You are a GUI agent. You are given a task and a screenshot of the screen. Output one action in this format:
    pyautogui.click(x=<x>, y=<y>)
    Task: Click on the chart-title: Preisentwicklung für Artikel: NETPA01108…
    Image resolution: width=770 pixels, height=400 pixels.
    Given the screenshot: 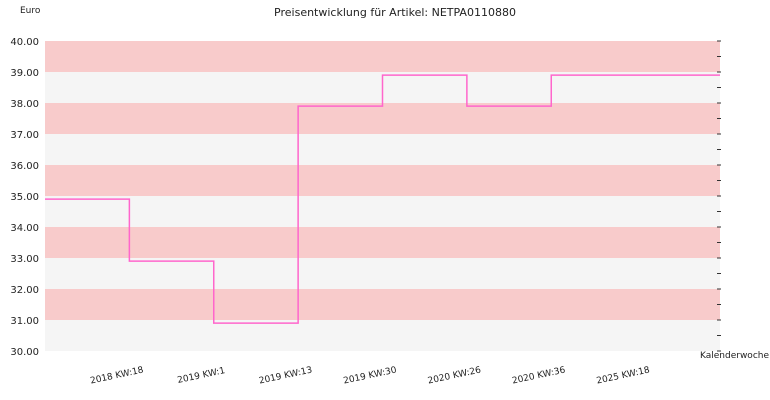 What is the action you would take?
    pyautogui.click(x=395, y=12)
    